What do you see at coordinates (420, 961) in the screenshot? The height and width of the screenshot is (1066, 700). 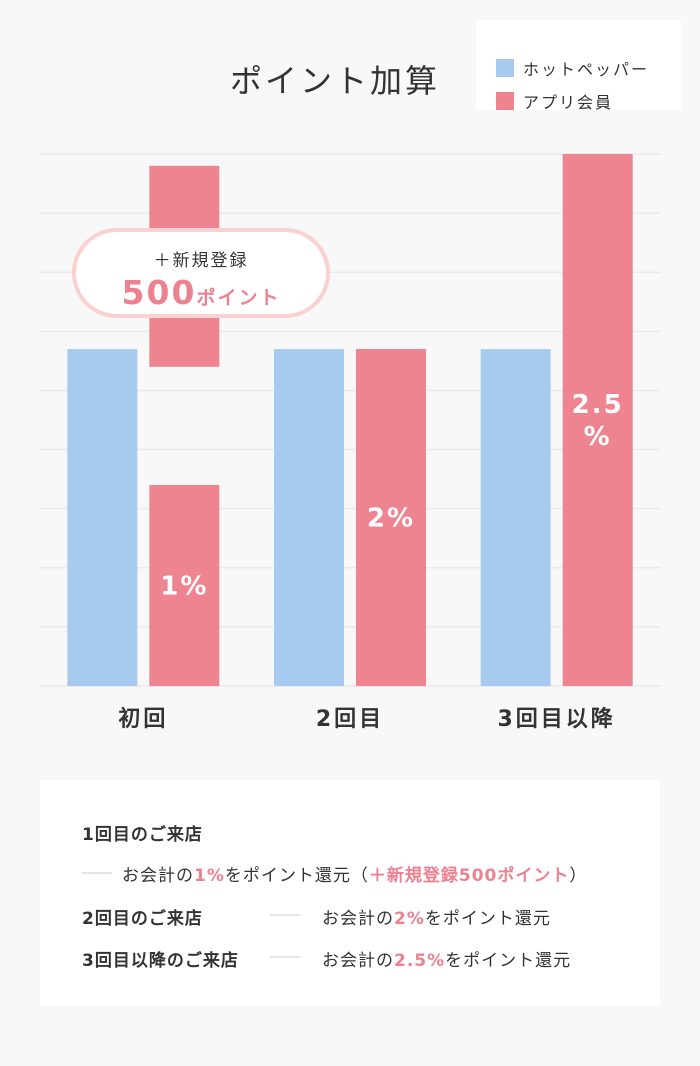 I see `note-third-rate: 2.5%` at bounding box center [420, 961].